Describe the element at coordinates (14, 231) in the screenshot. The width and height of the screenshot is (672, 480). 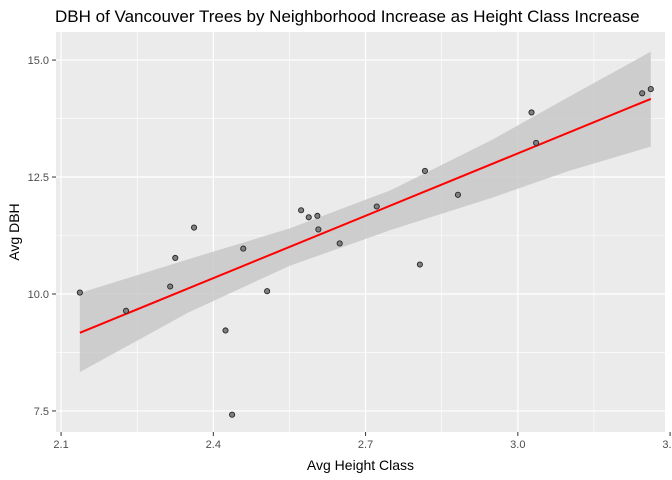
I see `y-axis-title: Avg DBH` at that location.